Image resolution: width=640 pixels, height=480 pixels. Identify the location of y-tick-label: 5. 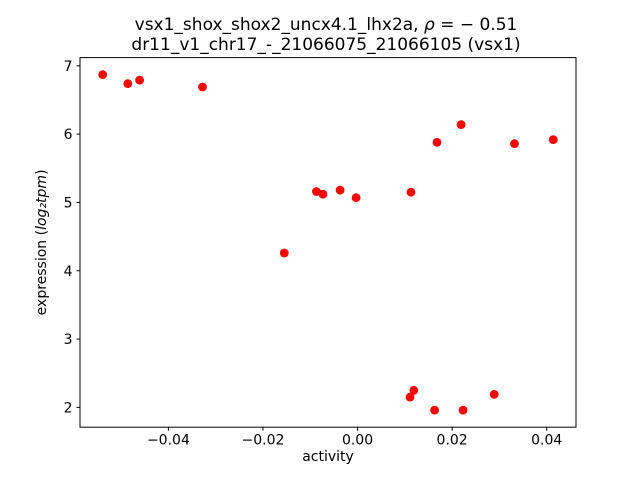
(68, 203).